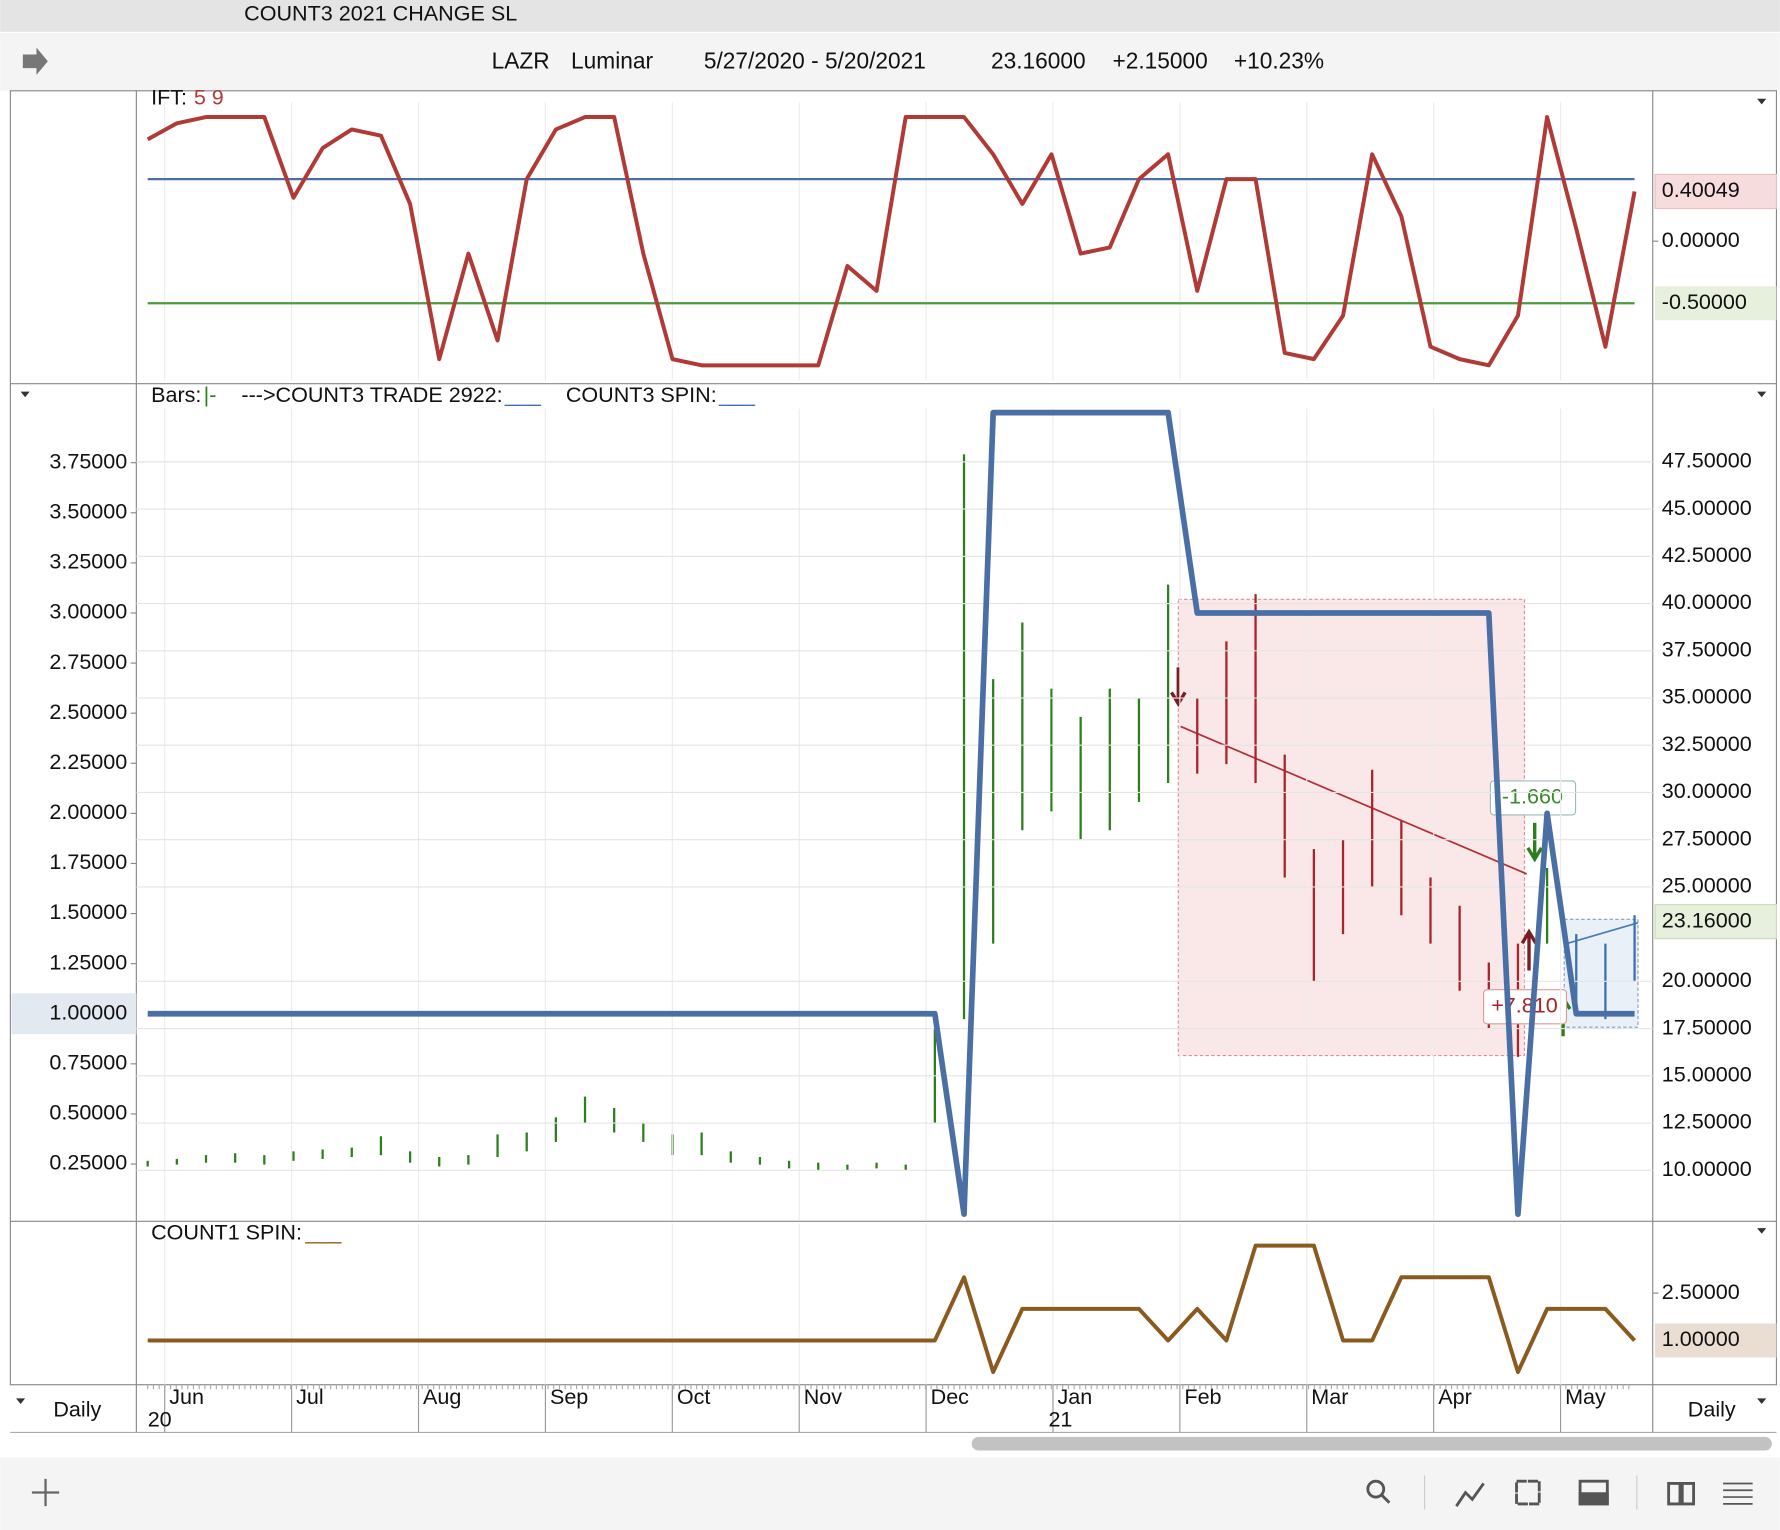 This screenshot has width=1780, height=1530. I want to click on y2-tick-label: 37.50000, so click(1707, 648).